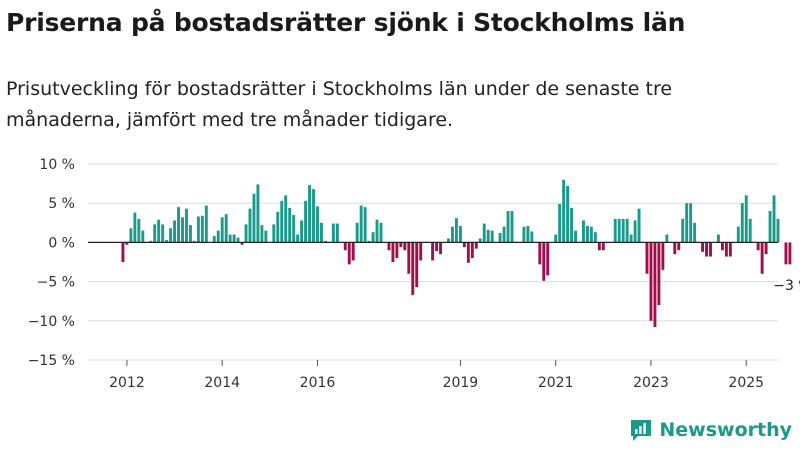  I want to click on x-tick-label: 2023, so click(651, 383).